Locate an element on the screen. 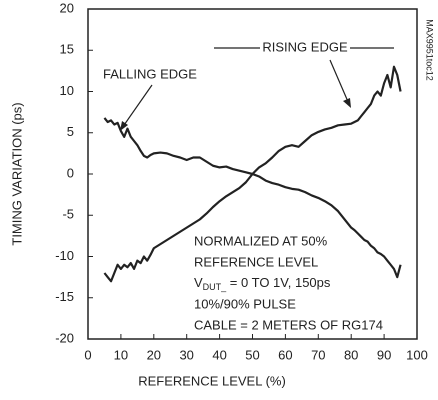  note-line: VDUT_ = 0 TO 1V, 150ps is located at coordinates (262, 283).